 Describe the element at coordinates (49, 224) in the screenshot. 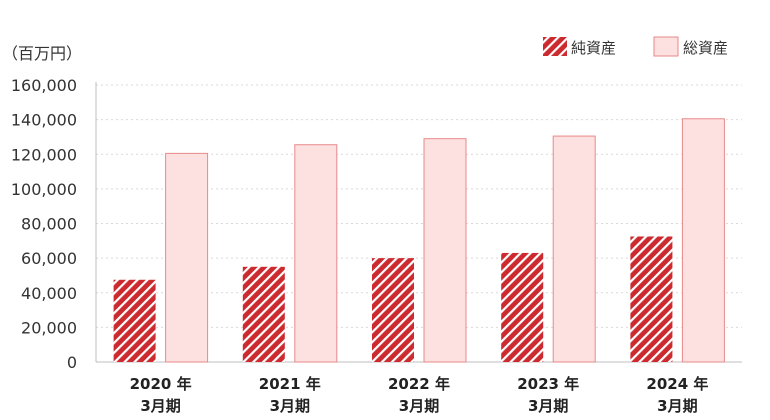

I see `y-tick-label: 80,000` at that location.